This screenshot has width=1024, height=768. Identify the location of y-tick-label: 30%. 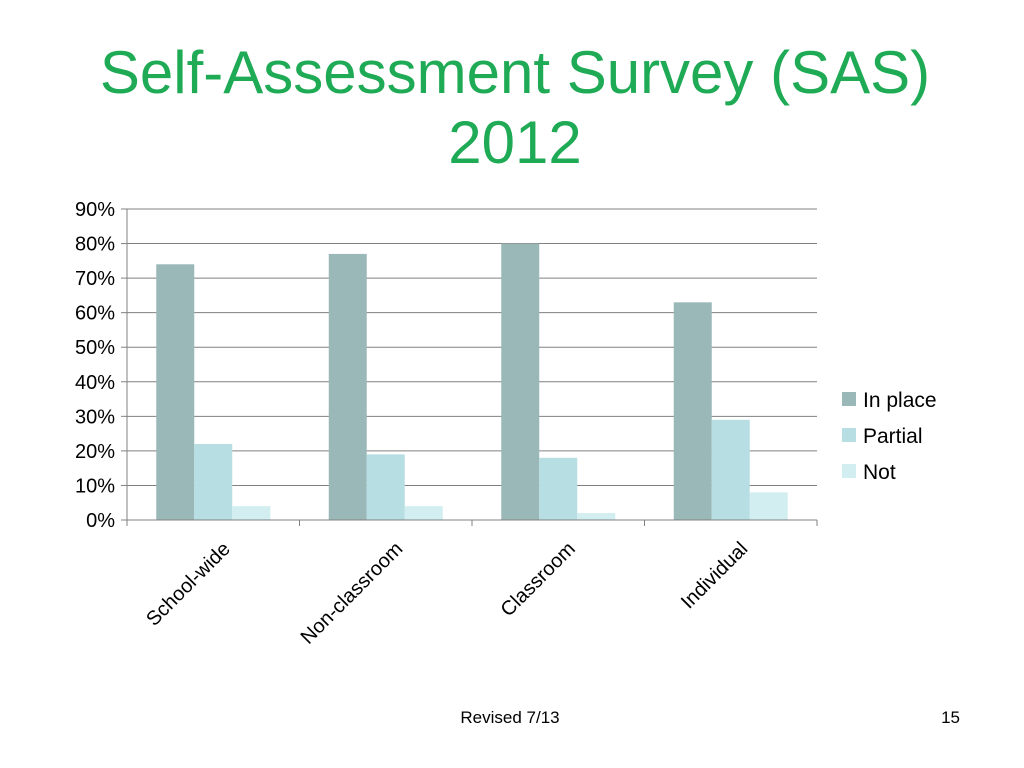
(95, 417).